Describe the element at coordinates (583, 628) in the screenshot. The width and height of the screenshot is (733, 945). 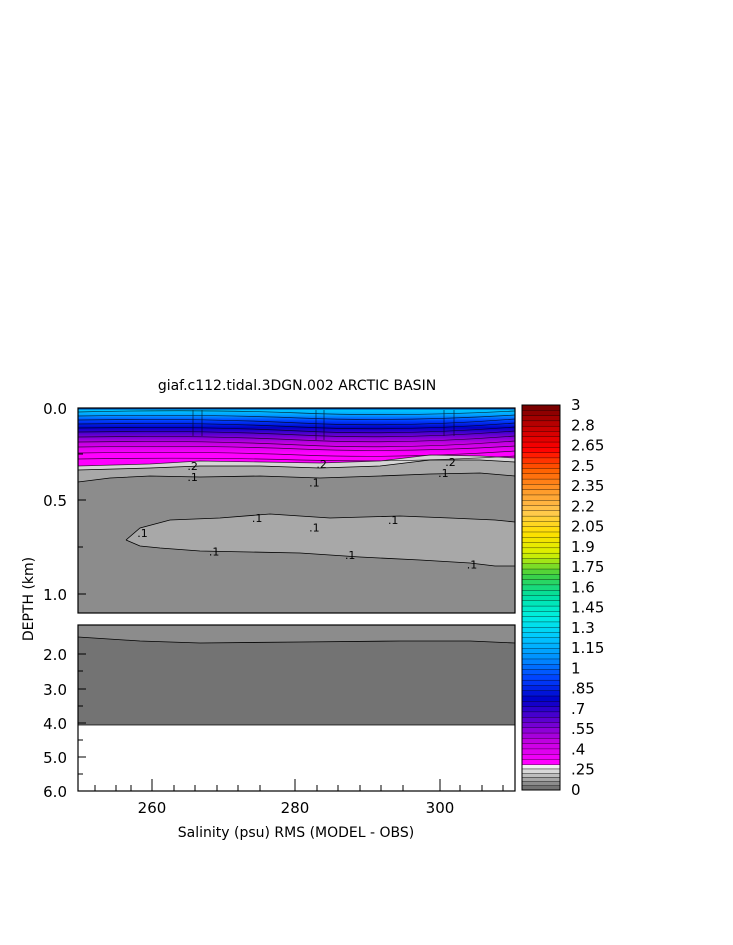
I see `colorbar-tick-label: 1.3` at that location.